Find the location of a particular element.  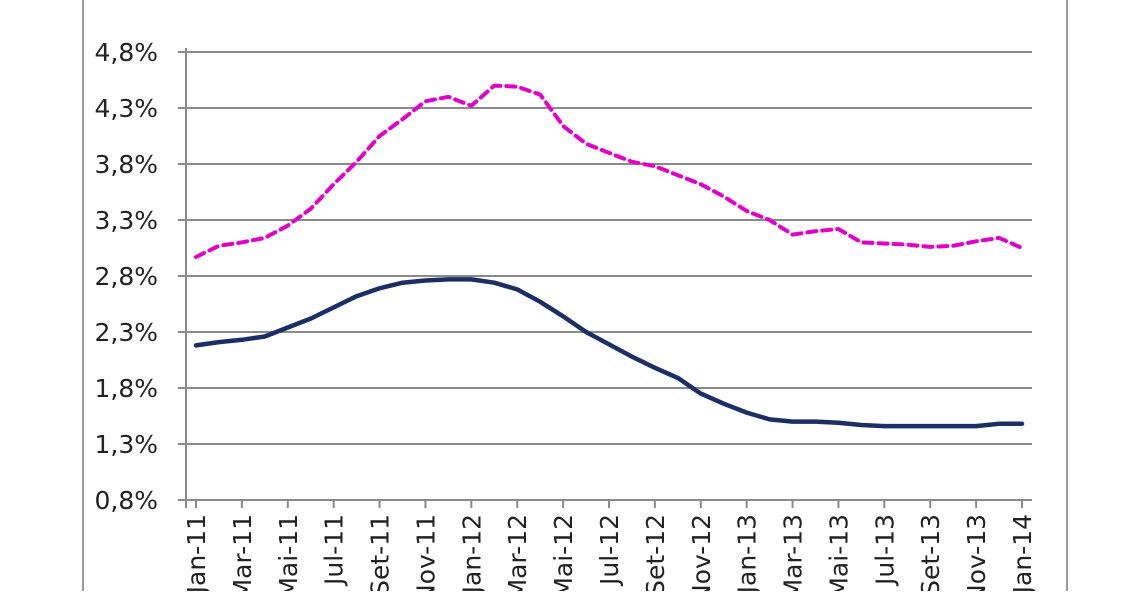

y-tick-label: 3,3% is located at coordinates (126, 220).